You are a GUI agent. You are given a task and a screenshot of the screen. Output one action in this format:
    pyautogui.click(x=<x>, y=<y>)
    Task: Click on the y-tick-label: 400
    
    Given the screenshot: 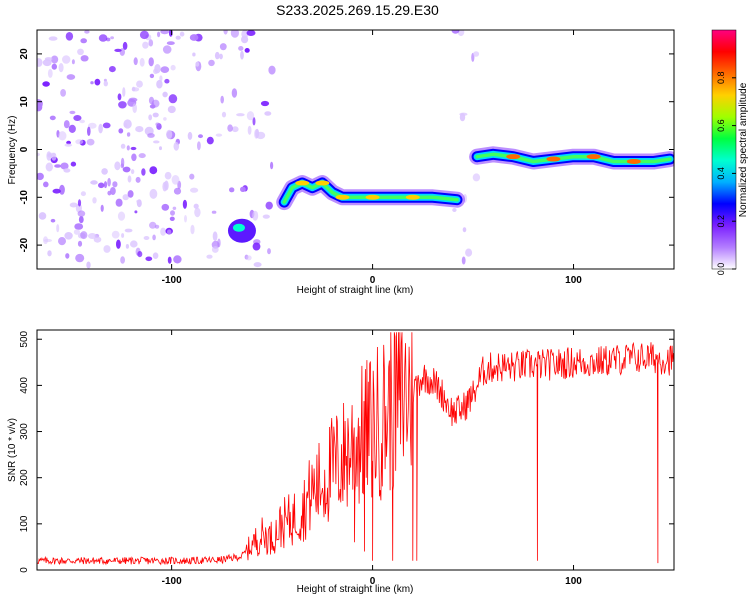 What is the action you would take?
    pyautogui.click(x=24, y=385)
    